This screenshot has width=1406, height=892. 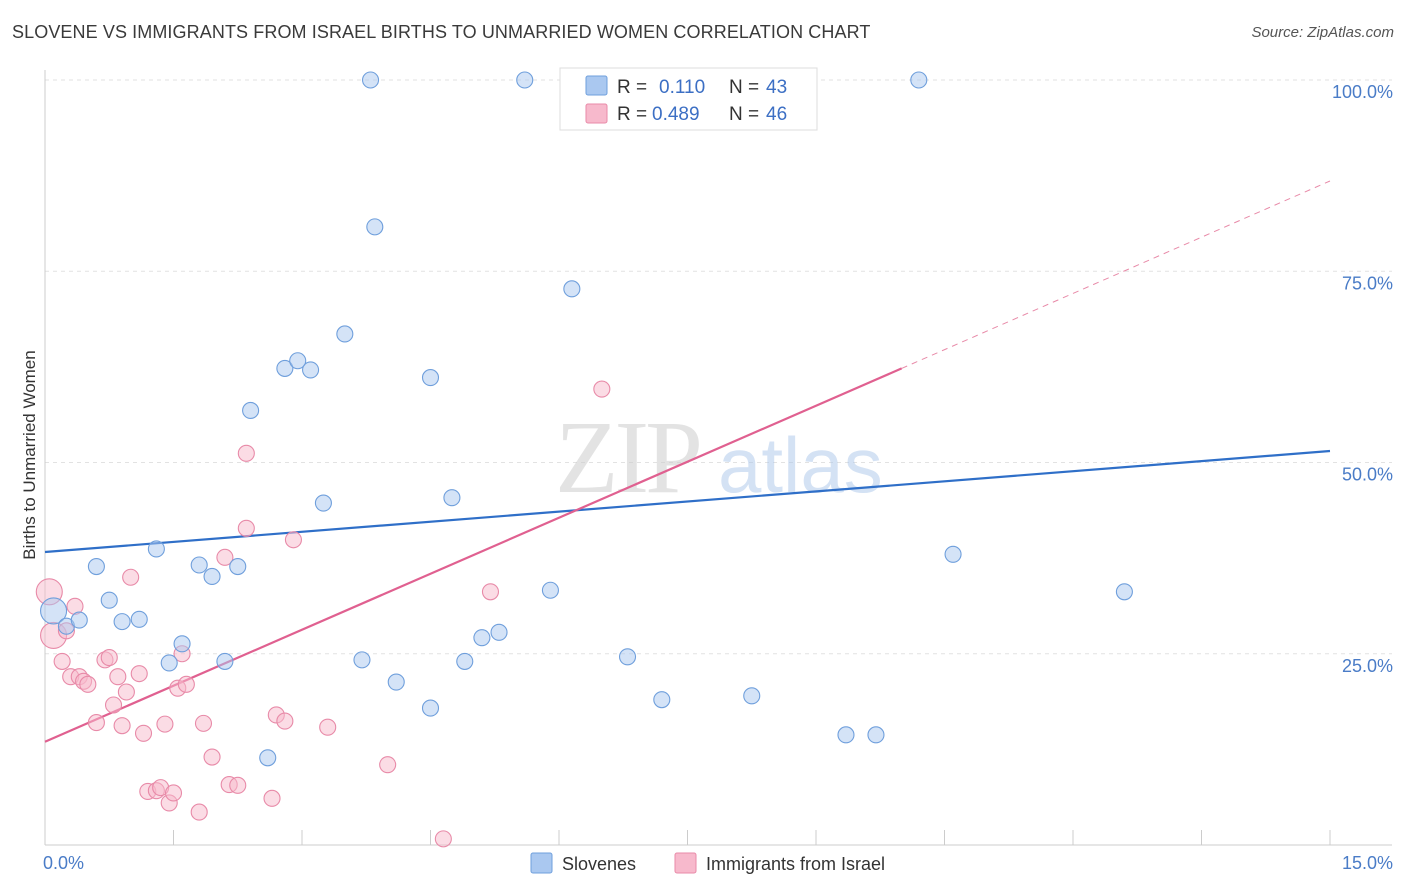 I want to click on y-tick-label-100: 100.0%, so click(x=1362, y=92).